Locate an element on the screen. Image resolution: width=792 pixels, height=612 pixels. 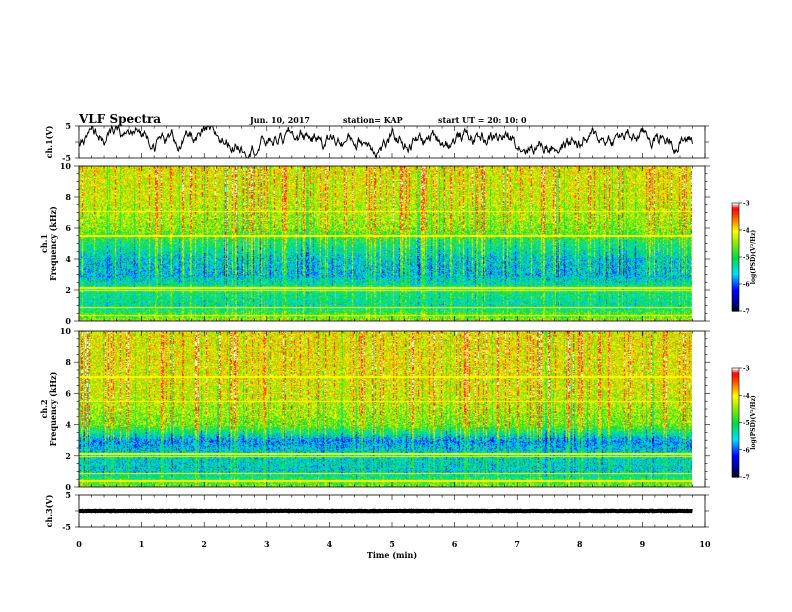
x-tick-label: 4 is located at coordinates (330, 544).